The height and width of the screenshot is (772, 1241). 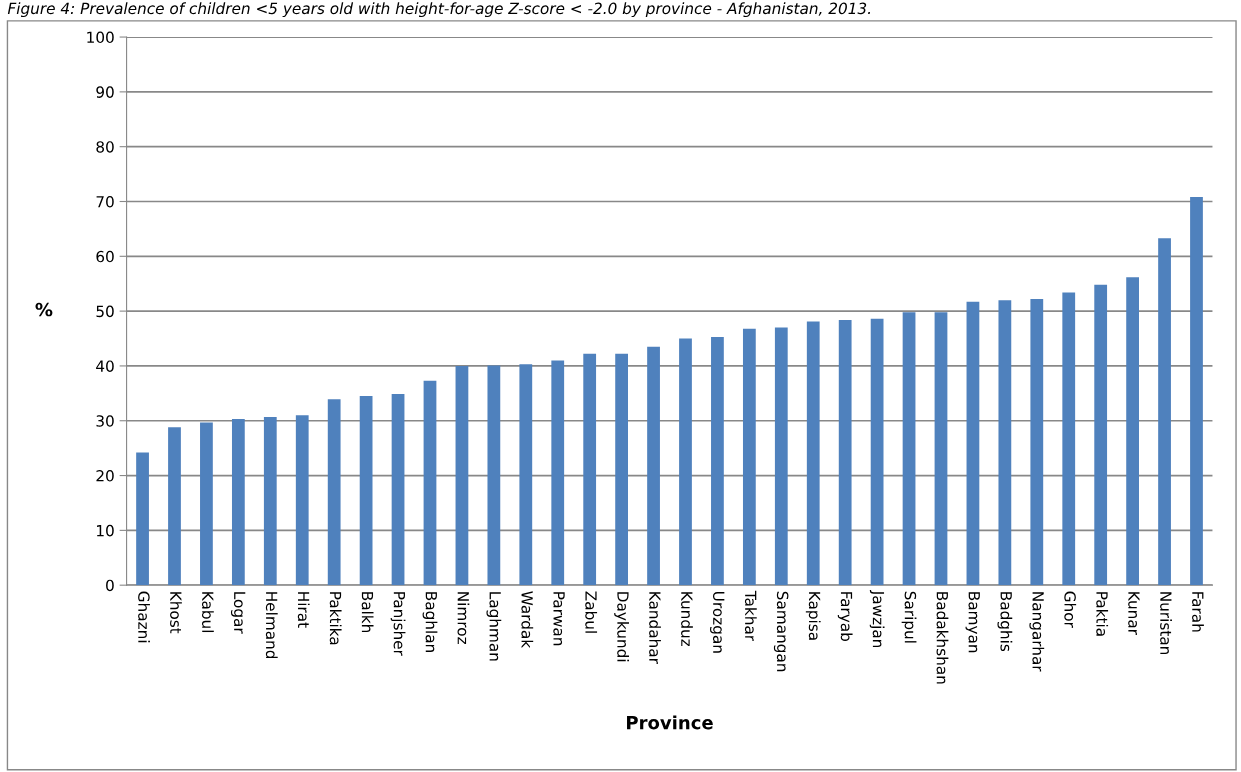 I want to click on y-tick-label: 80, so click(x=105, y=147).